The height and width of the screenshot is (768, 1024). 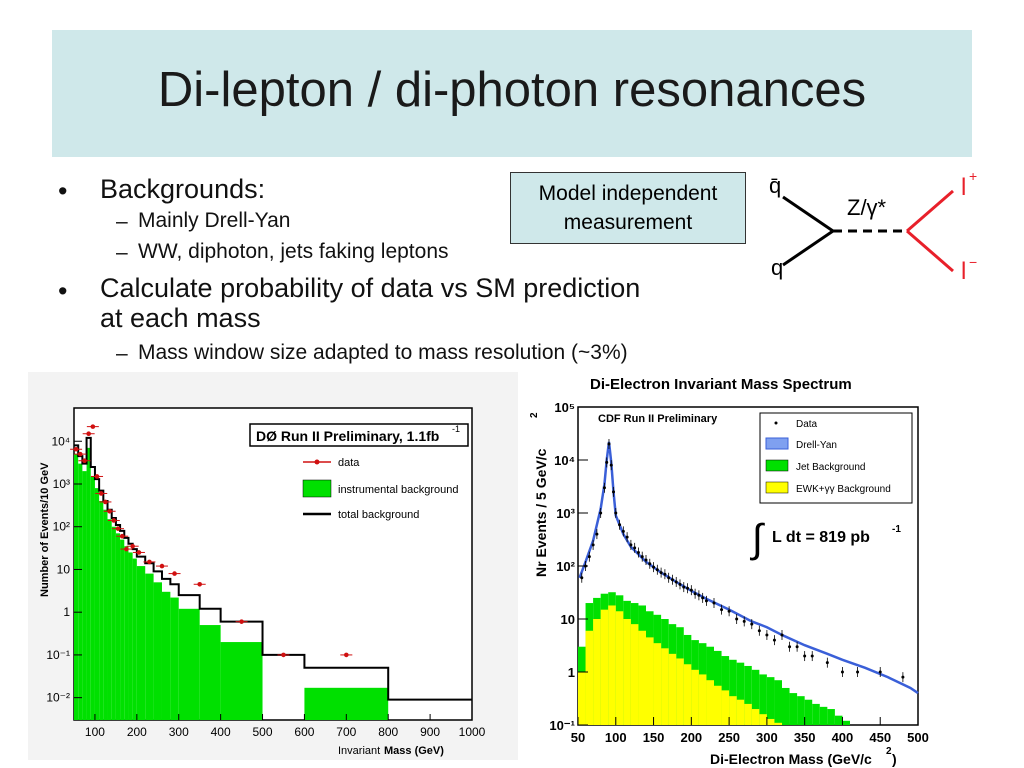 I want to click on cdf-y-tick-label: 10⁵, so click(x=564, y=407).